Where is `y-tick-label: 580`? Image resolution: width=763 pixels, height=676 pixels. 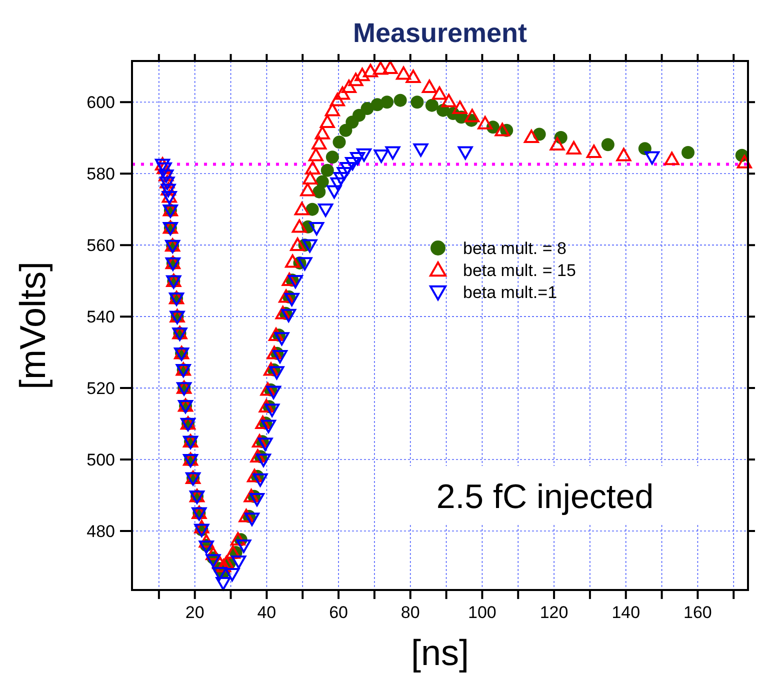
y-tick-label: 580 is located at coordinates (100, 174).